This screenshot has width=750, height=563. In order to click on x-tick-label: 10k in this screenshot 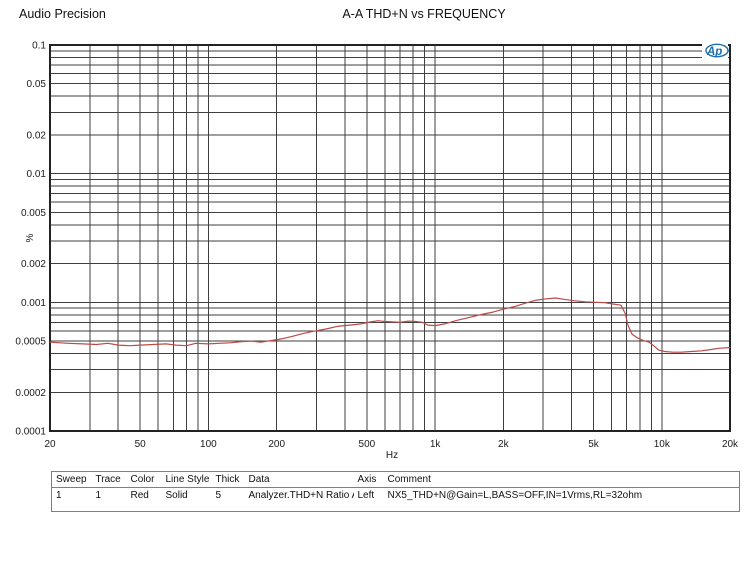, I will do `click(662, 444)`.